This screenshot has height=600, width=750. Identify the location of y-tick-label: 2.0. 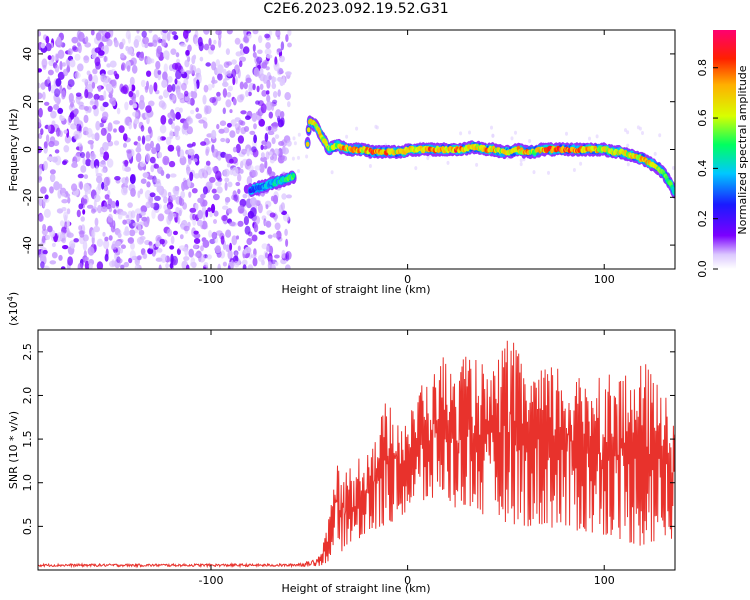
(27, 396).